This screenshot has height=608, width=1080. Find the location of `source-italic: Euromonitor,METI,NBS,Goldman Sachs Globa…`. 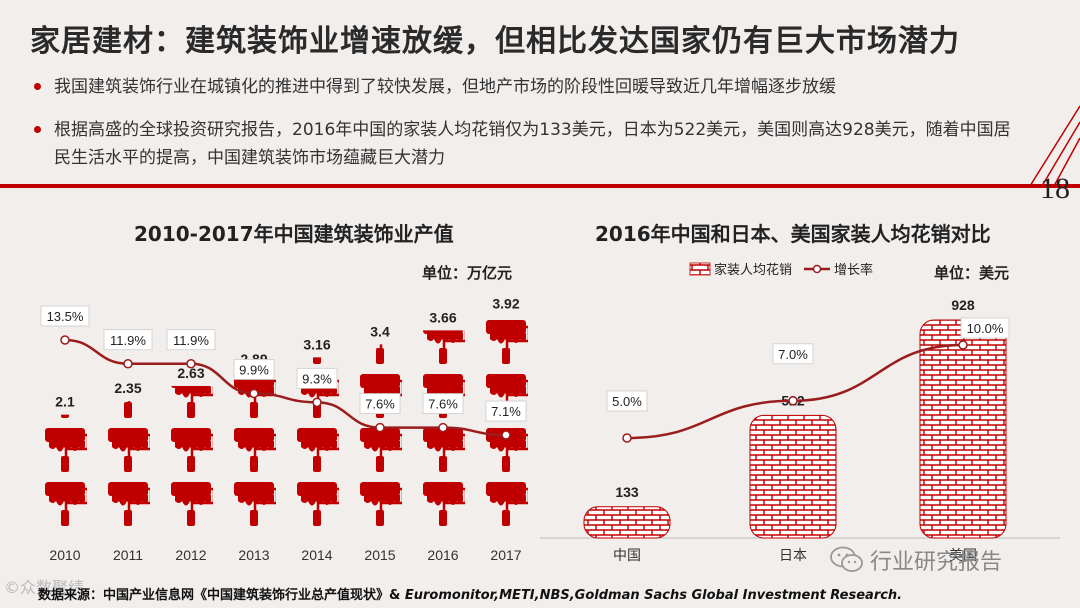

source-italic: Euromonitor,METI,NBS,Goldman Sachs Globa… is located at coordinates (653, 595).